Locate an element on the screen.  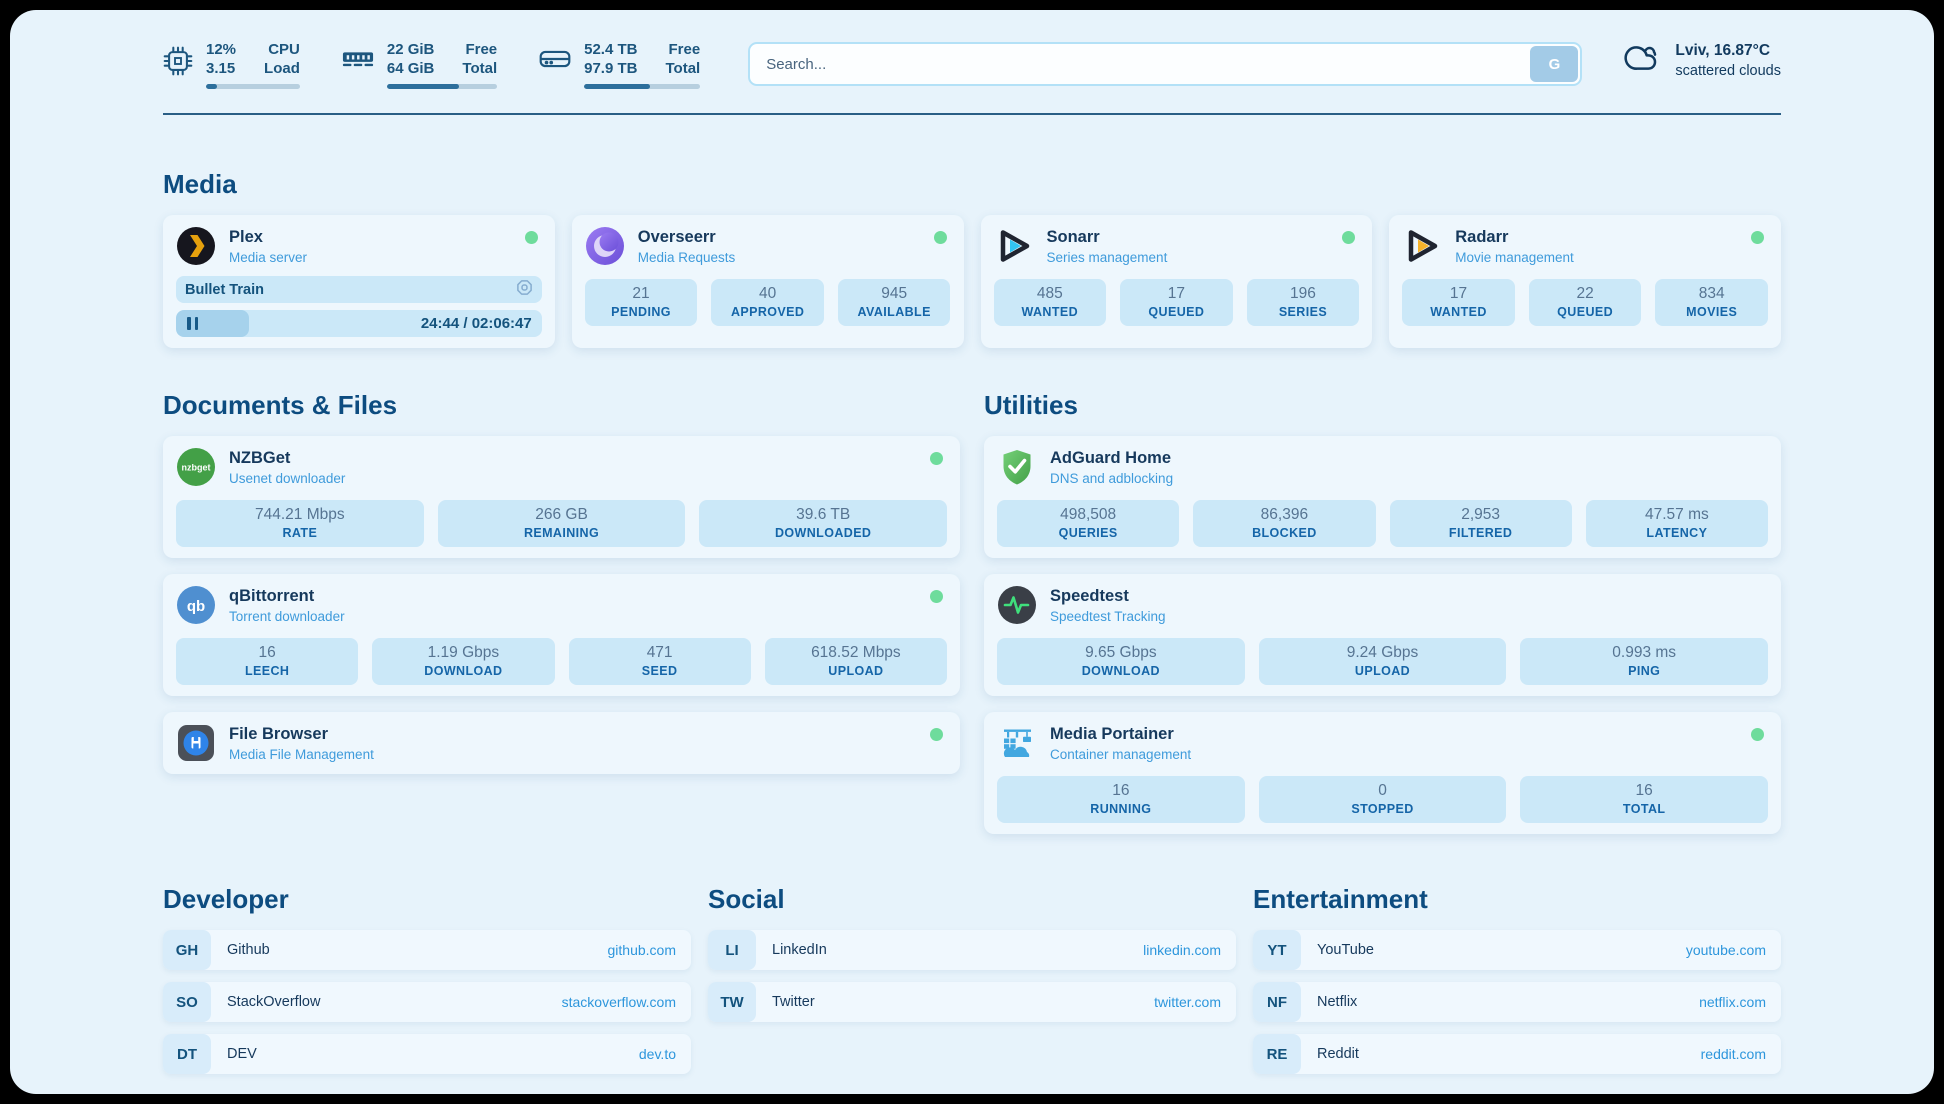
app-card-plex: Plex Media server Bullet Train is located at coordinates (359, 281).